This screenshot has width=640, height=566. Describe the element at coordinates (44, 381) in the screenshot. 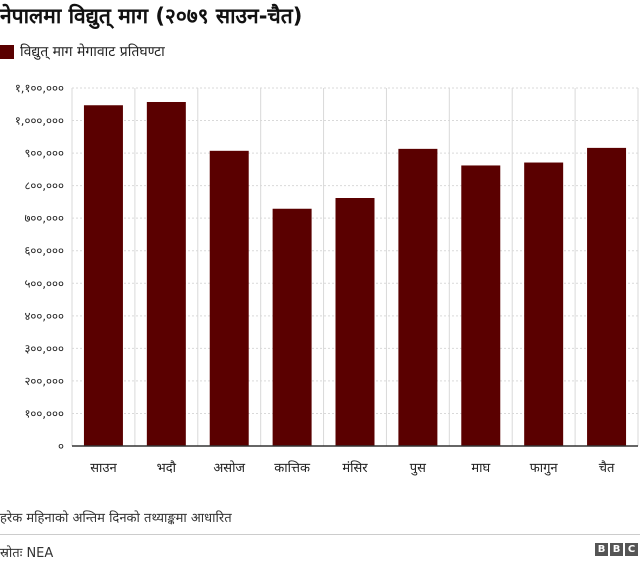

I see `y-tick-label: २००,०००` at that location.